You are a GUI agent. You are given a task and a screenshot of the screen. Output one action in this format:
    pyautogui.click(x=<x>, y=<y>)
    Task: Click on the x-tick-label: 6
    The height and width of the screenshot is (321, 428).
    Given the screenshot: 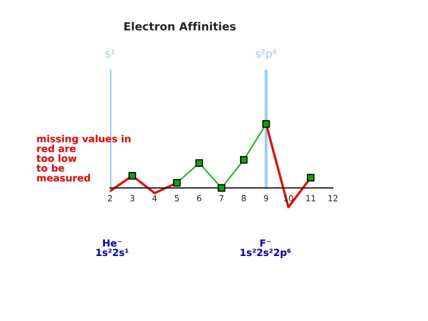 What is the action you would take?
    pyautogui.click(x=199, y=198)
    